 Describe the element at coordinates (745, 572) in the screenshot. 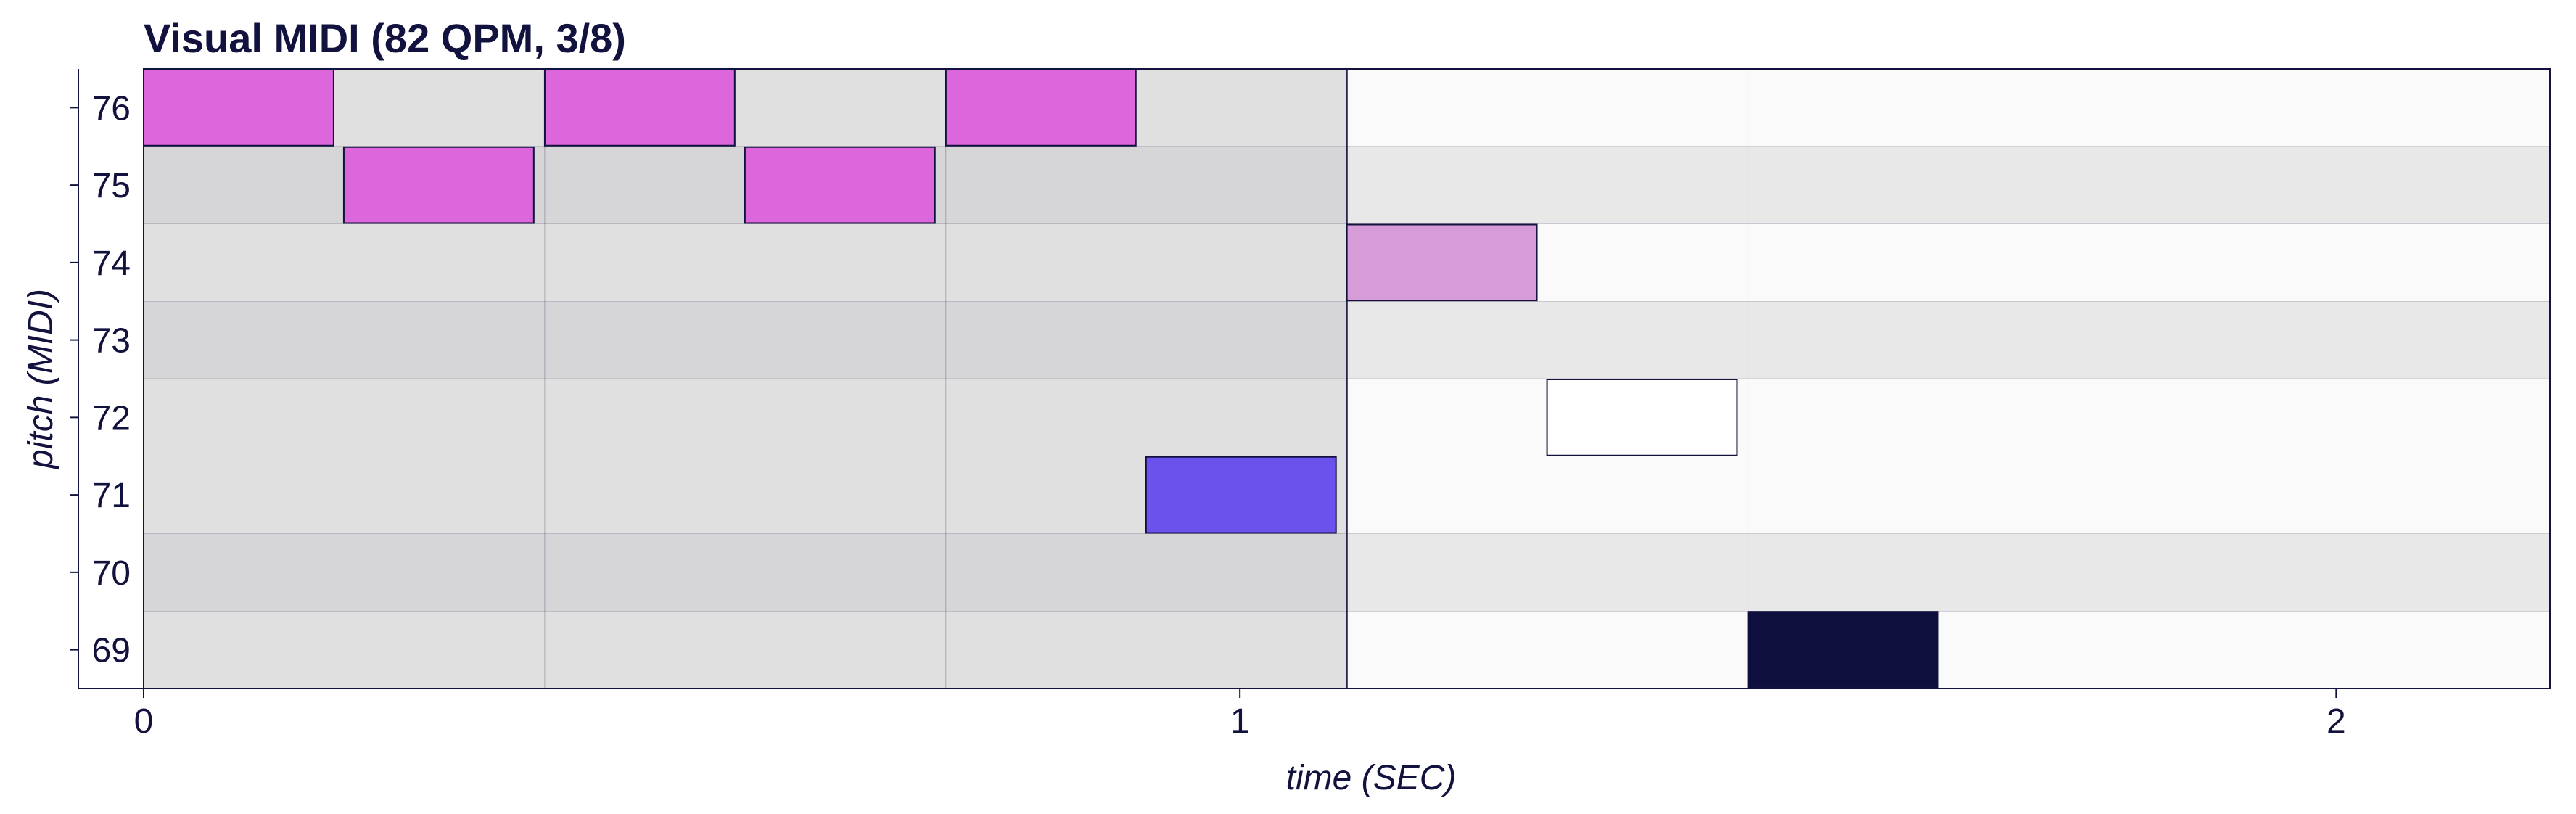

I see `background-row-70-m1` at that location.